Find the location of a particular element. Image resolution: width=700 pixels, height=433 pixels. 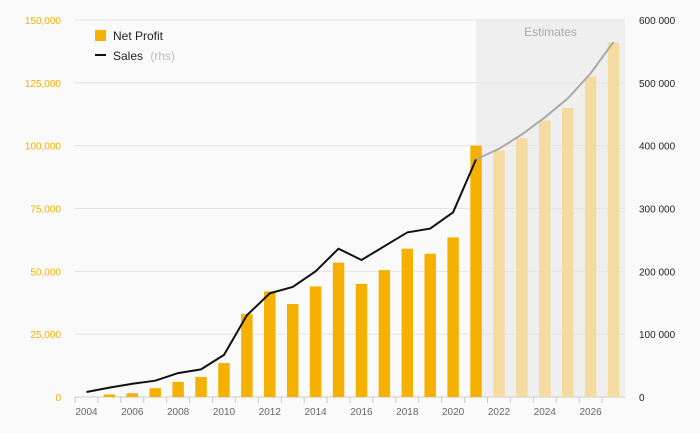

bar-net-profit-2017 is located at coordinates (384, 333).